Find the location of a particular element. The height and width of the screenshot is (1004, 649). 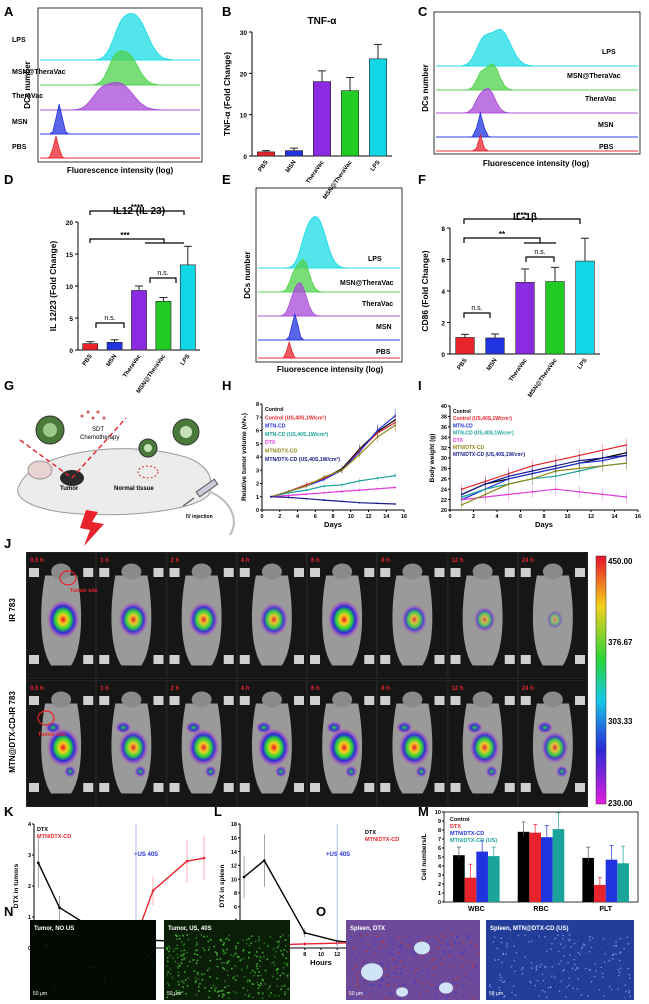

legend-entry: DTX is located at coordinates (370, 833).